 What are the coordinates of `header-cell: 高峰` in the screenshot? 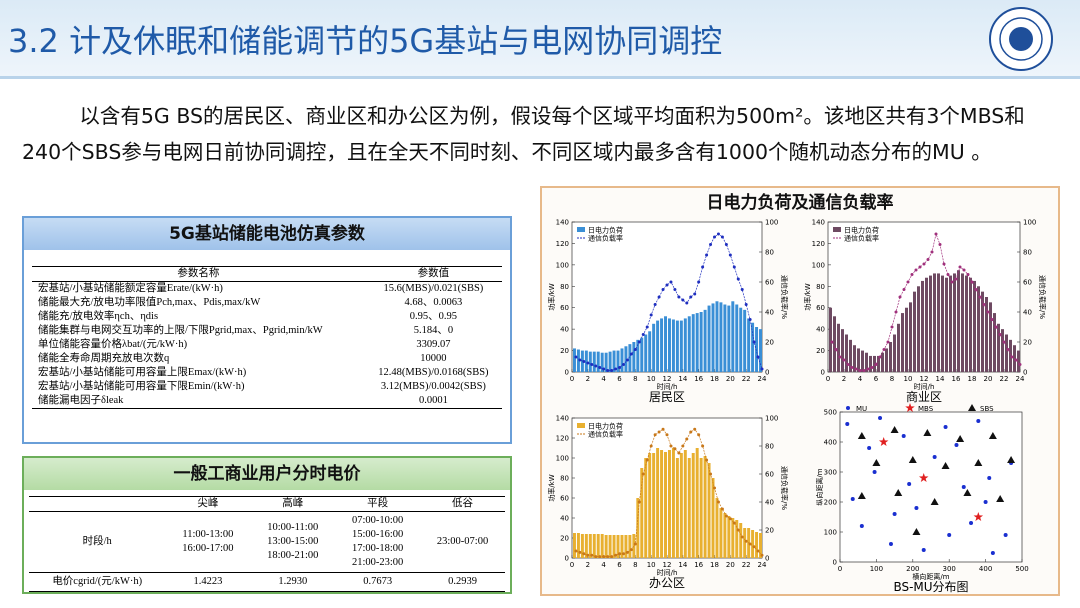 It's located at (293, 503).